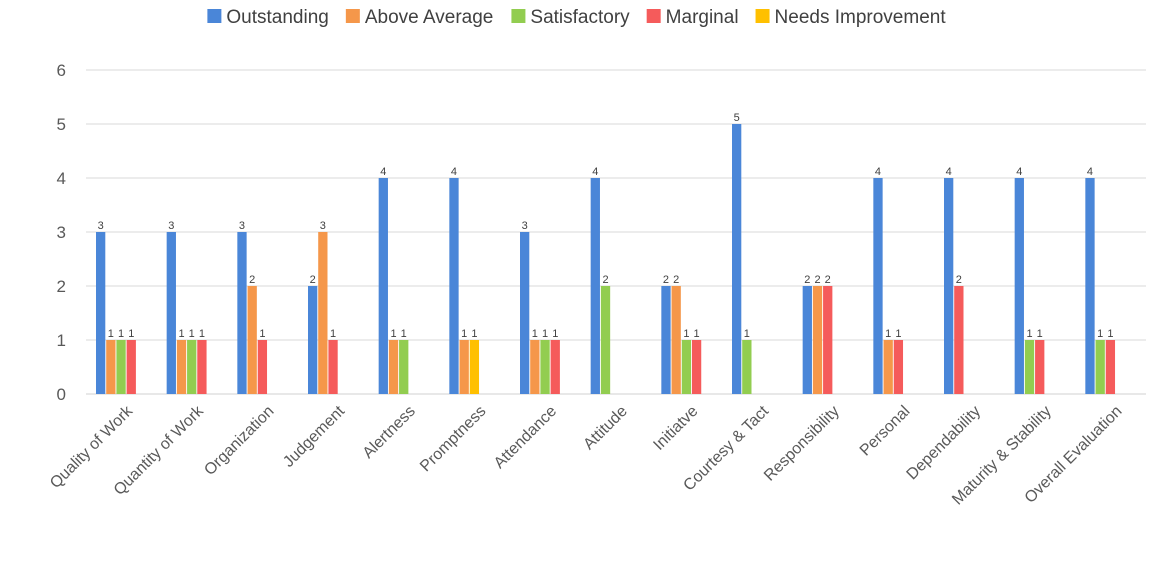  I want to click on legend-item: Needs Improvement, so click(851, 17).